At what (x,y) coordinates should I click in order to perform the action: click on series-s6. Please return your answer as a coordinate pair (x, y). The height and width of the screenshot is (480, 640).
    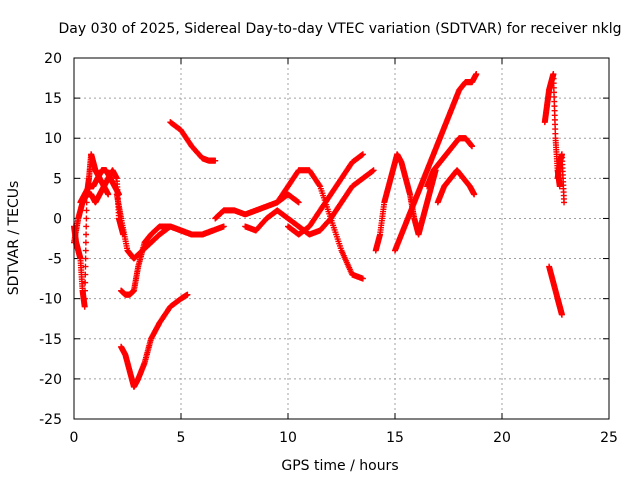
    Looking at the image, I should click on (154, 340).